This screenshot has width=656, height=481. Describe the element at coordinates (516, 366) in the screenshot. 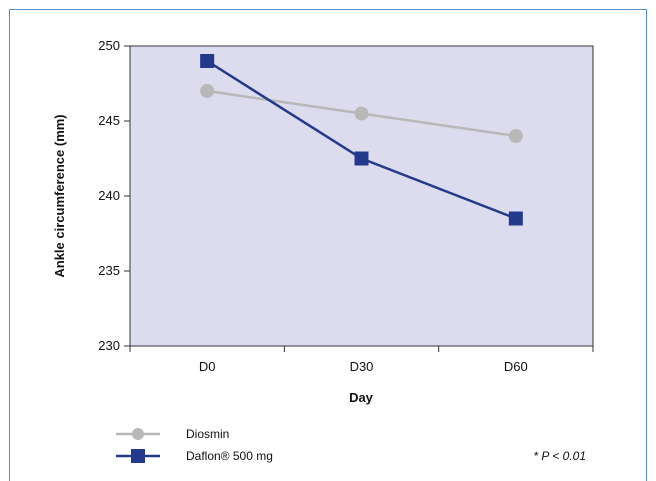

I see `x-tick-label: D60` at that location.